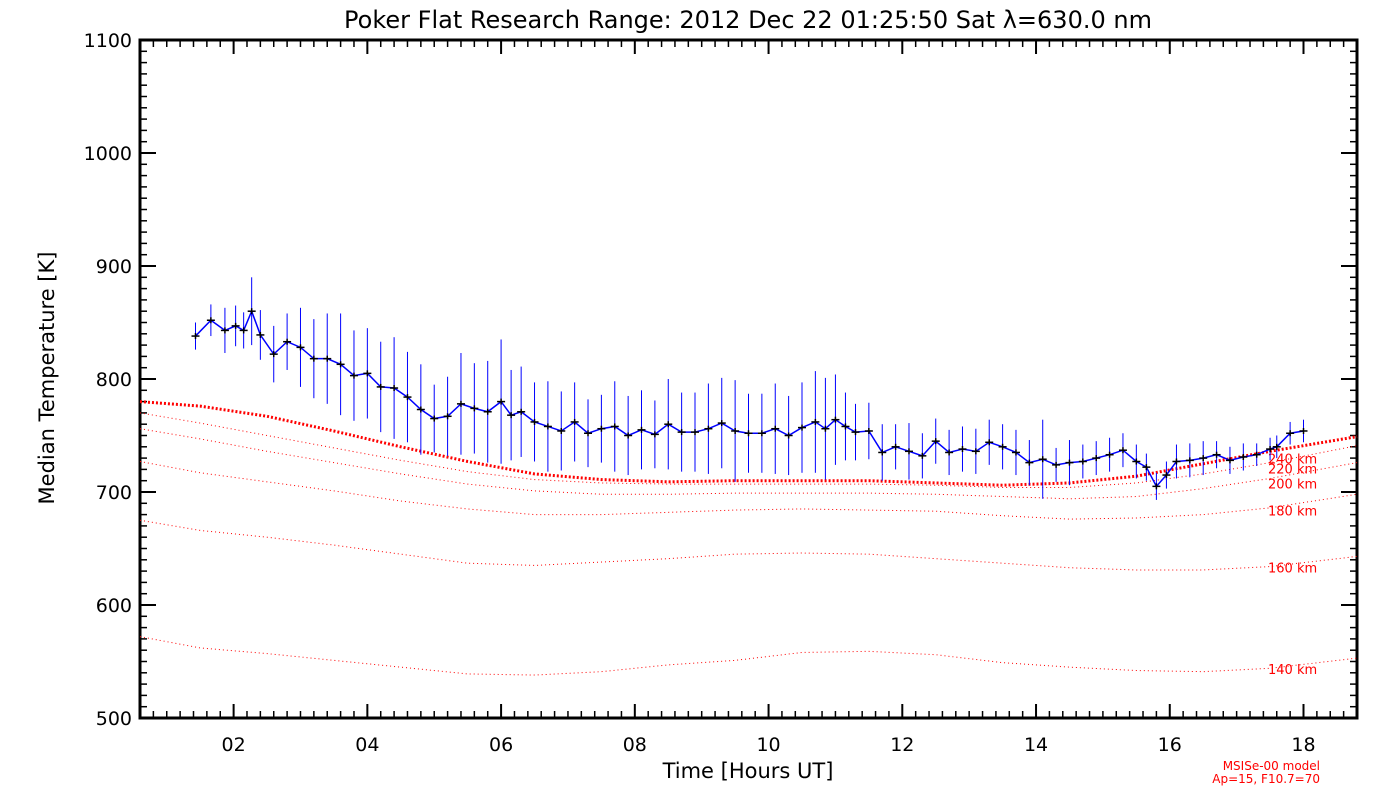  What do you see at coordinates (114, 606) in the screenshot?
I see `y-tick-label: 600` at bounding box center [114, 606].